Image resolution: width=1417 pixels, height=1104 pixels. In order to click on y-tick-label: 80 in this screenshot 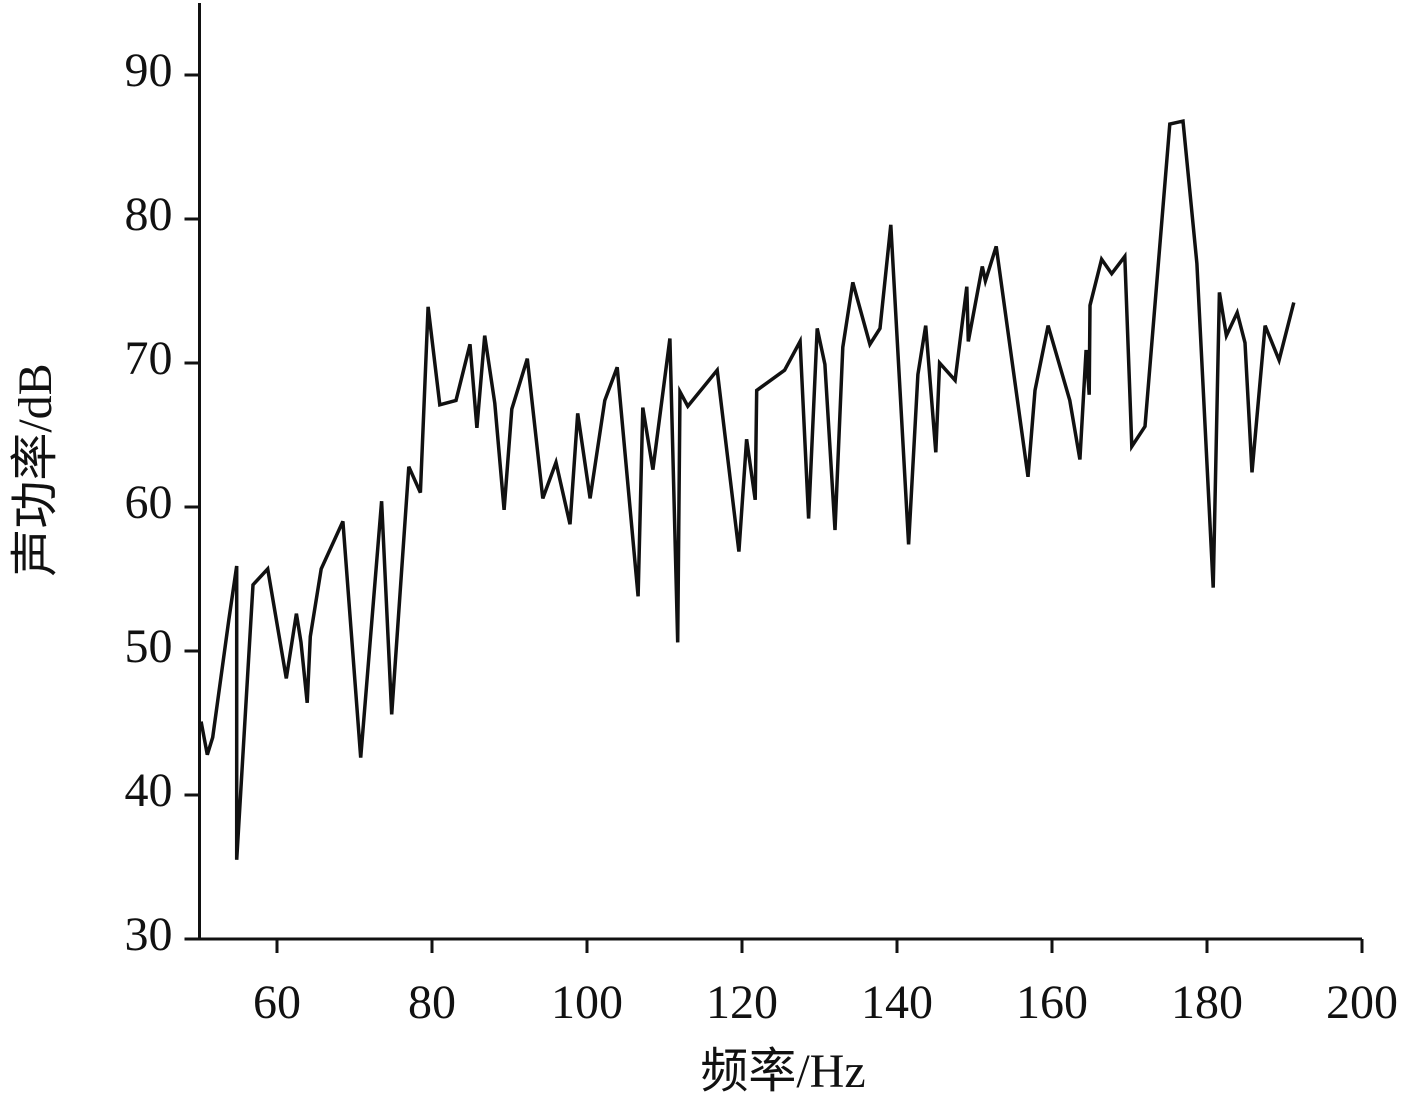, I will do `click(149, 214)`.